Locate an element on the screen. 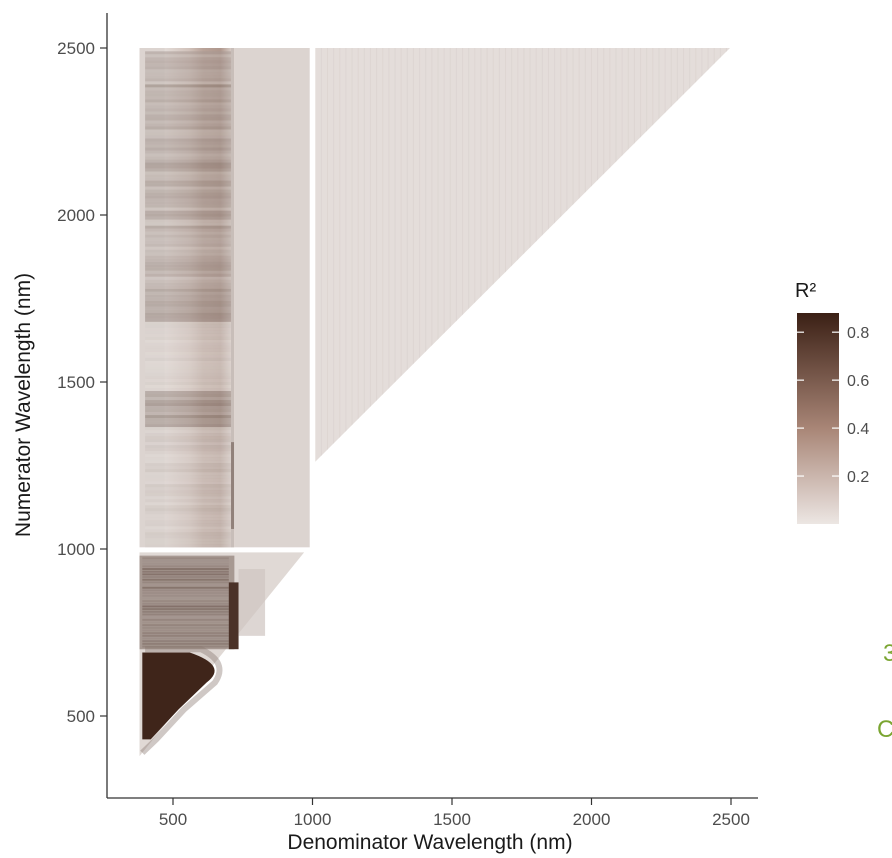 This screenshot has height=858, width=892. y-axis-ticks: 500 1000 1500 2000 2500 is located at coordinates (82, 382).